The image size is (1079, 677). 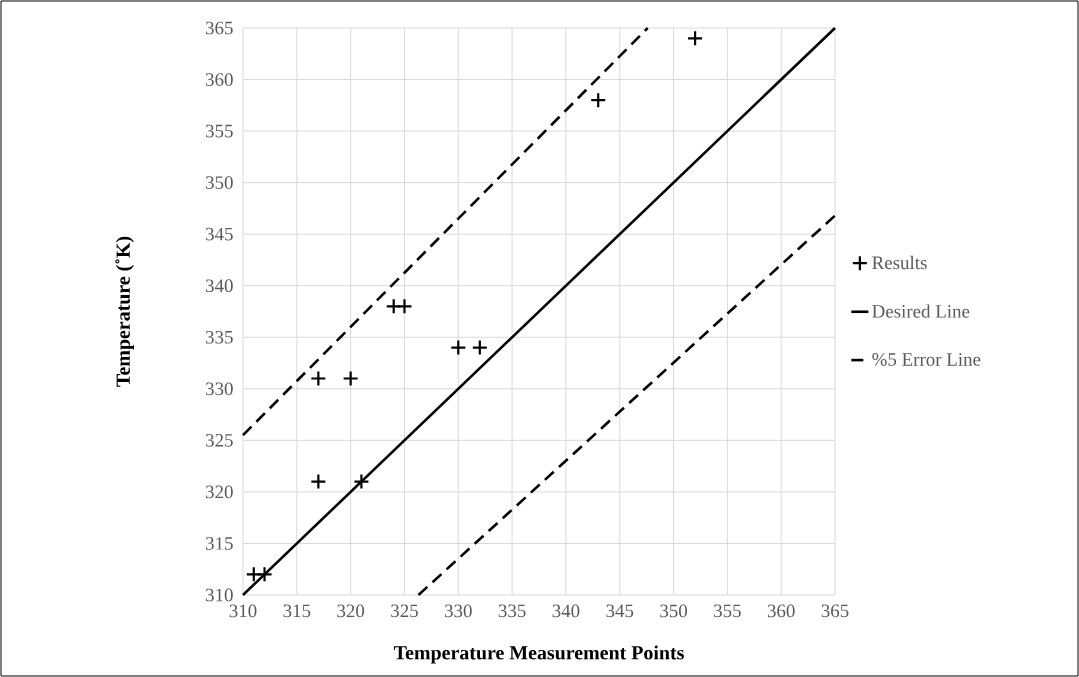 I want to click on y-tick-label: 355, so click(x=219, y=131).